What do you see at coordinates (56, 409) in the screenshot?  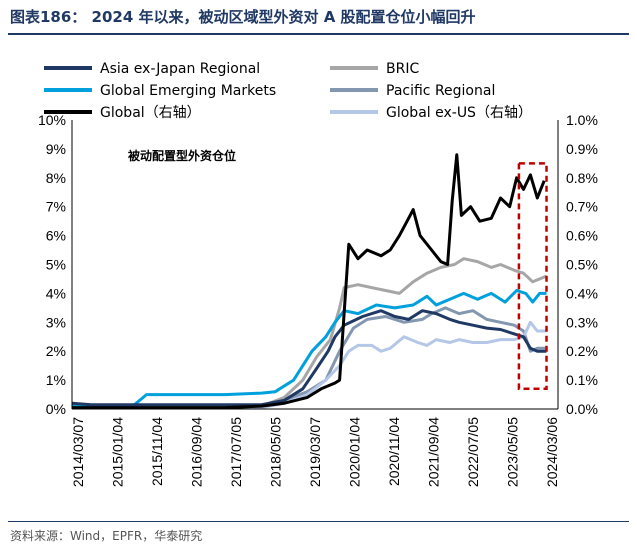 I see `y-left-tick-label: 0%` at bounding box center [56, 409].